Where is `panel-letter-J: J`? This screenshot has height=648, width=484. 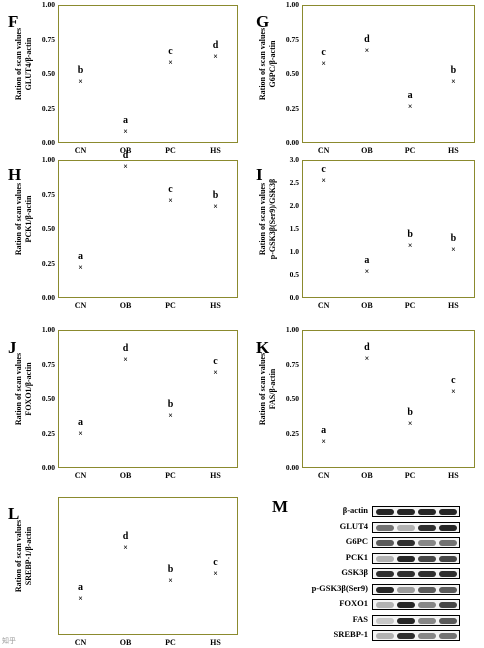 panel-letter-J: J is located at coordinates (12, 347).